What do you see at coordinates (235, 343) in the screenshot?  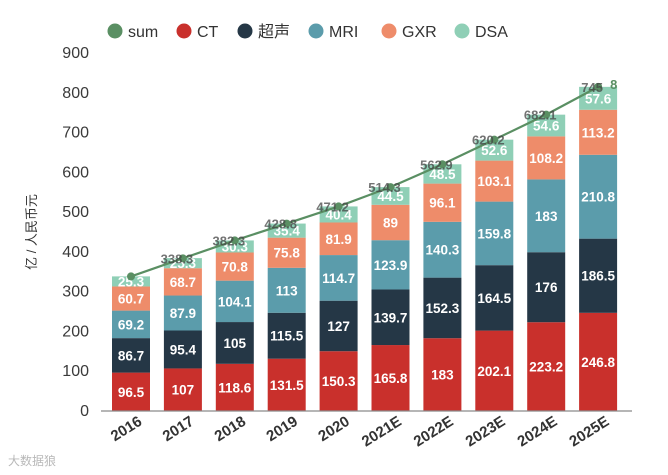 I see `data-label: 105` at bounding box center [235, 343].